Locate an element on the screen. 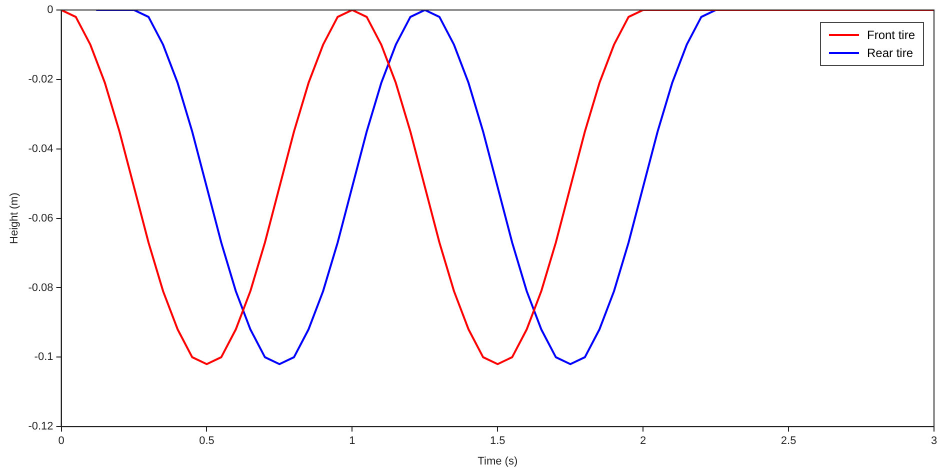 The image size is (944, 474). y-tick-label: -0.12 is located at coordinates (41, 426).